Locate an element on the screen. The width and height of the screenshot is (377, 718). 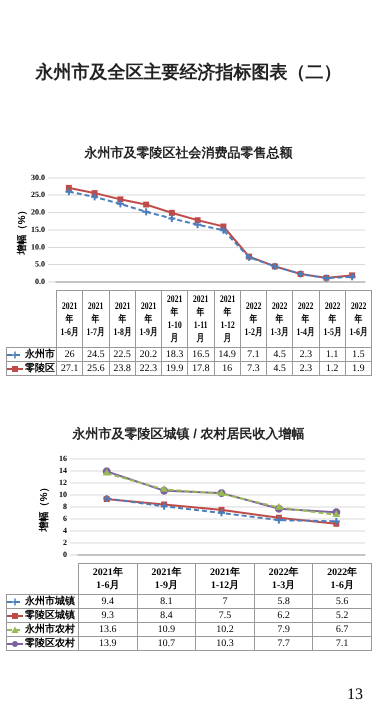
y-tick-label: 5.0 is located at coordinates (40, 264).